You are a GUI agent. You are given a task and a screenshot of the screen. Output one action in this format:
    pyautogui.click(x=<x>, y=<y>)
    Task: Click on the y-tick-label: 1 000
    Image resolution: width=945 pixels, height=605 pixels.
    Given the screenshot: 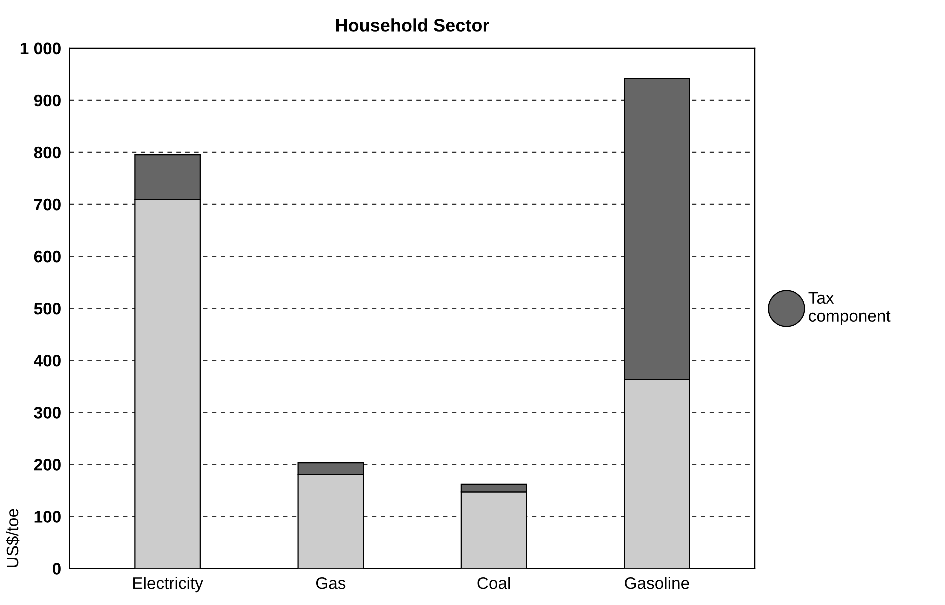 What is the action you would take?
    pyautogui.click(x=40, y=48)
    